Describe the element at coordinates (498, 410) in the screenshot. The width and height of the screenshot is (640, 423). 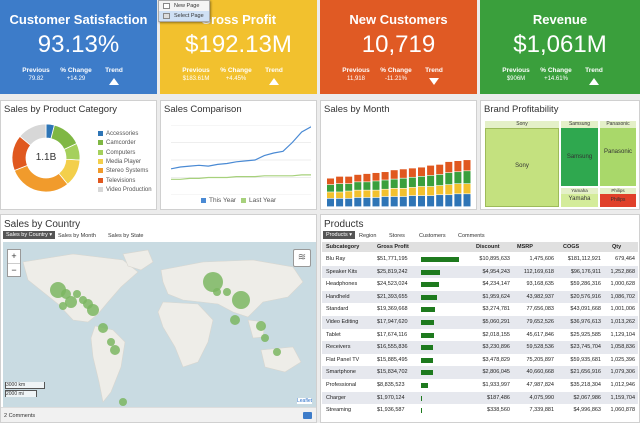
I see `cell-discount: $338,560` at that location.